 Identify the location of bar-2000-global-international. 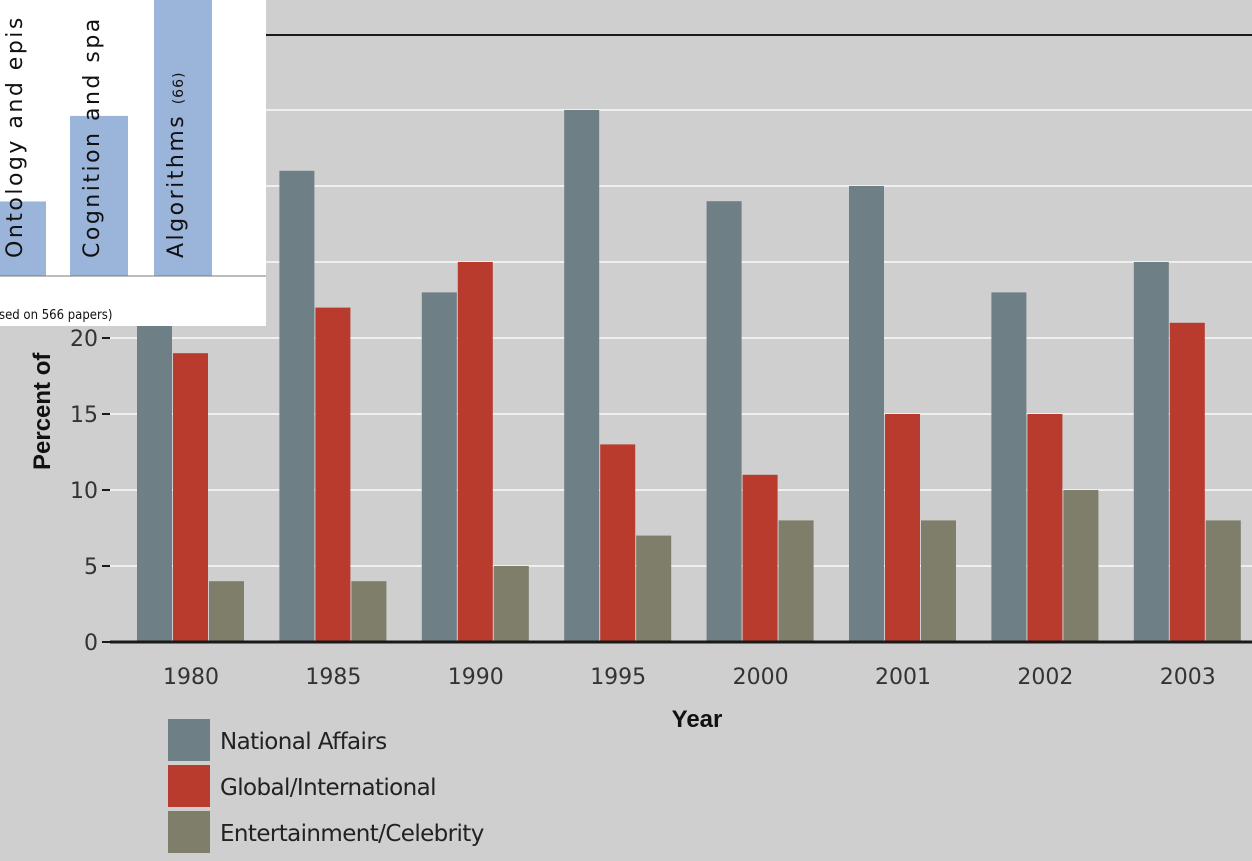
(760, 558).